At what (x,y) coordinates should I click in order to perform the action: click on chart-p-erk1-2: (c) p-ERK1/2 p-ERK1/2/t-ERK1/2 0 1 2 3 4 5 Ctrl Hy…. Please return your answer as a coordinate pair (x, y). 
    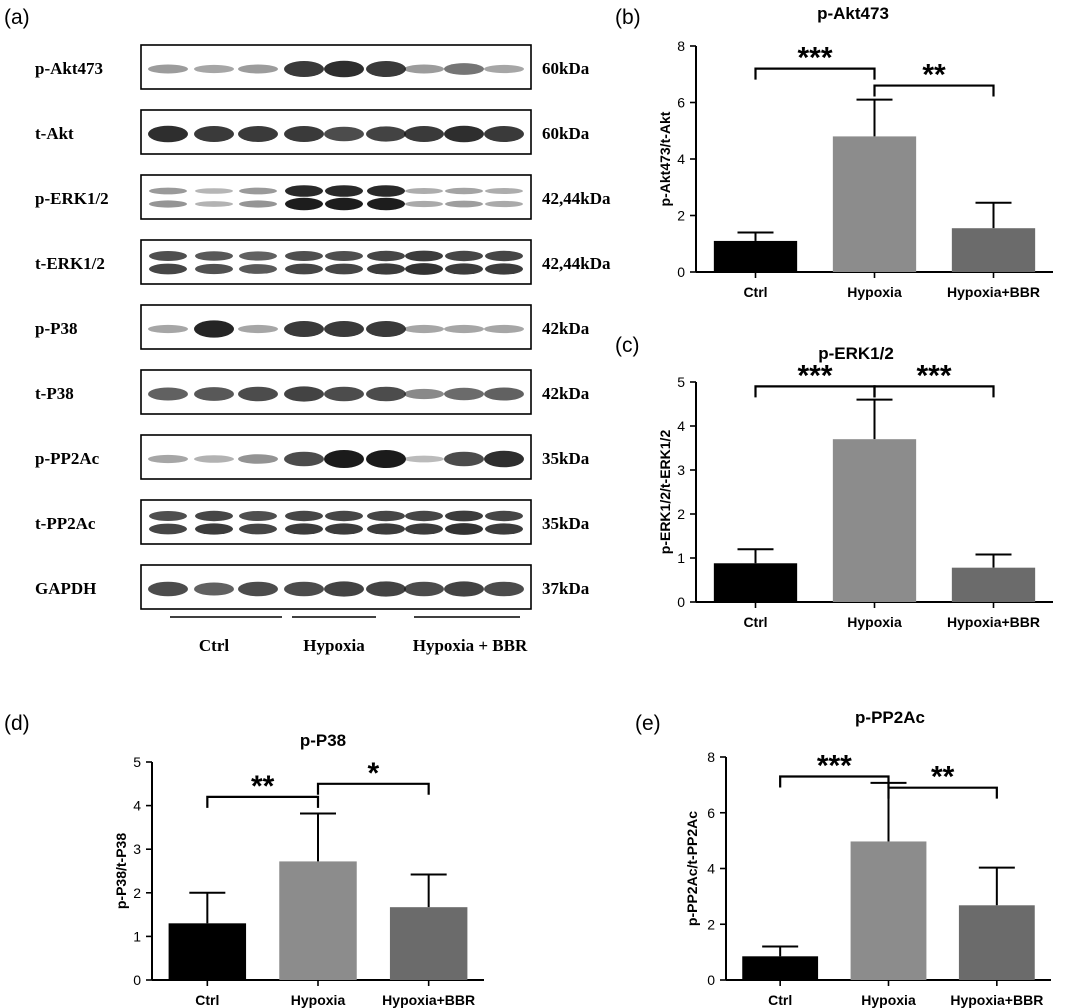
    Looking at the image, I should click on (834, 482).